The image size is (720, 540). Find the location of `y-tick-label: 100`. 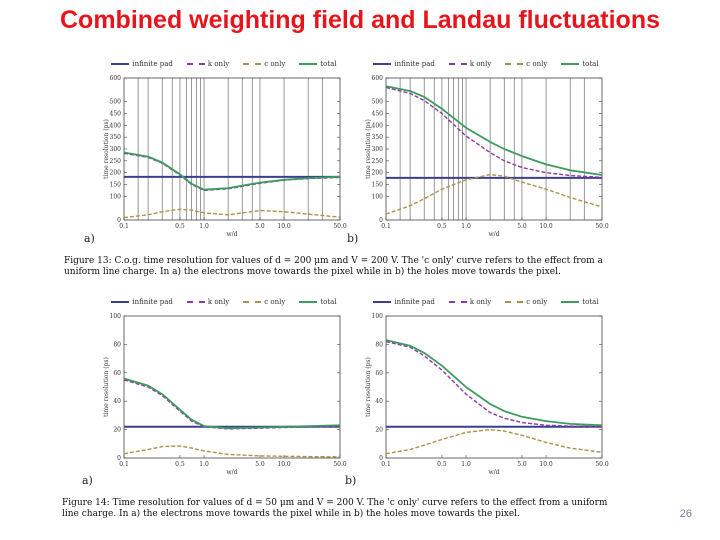

y-tick-label: 100 is located at coordinates (378, 196).